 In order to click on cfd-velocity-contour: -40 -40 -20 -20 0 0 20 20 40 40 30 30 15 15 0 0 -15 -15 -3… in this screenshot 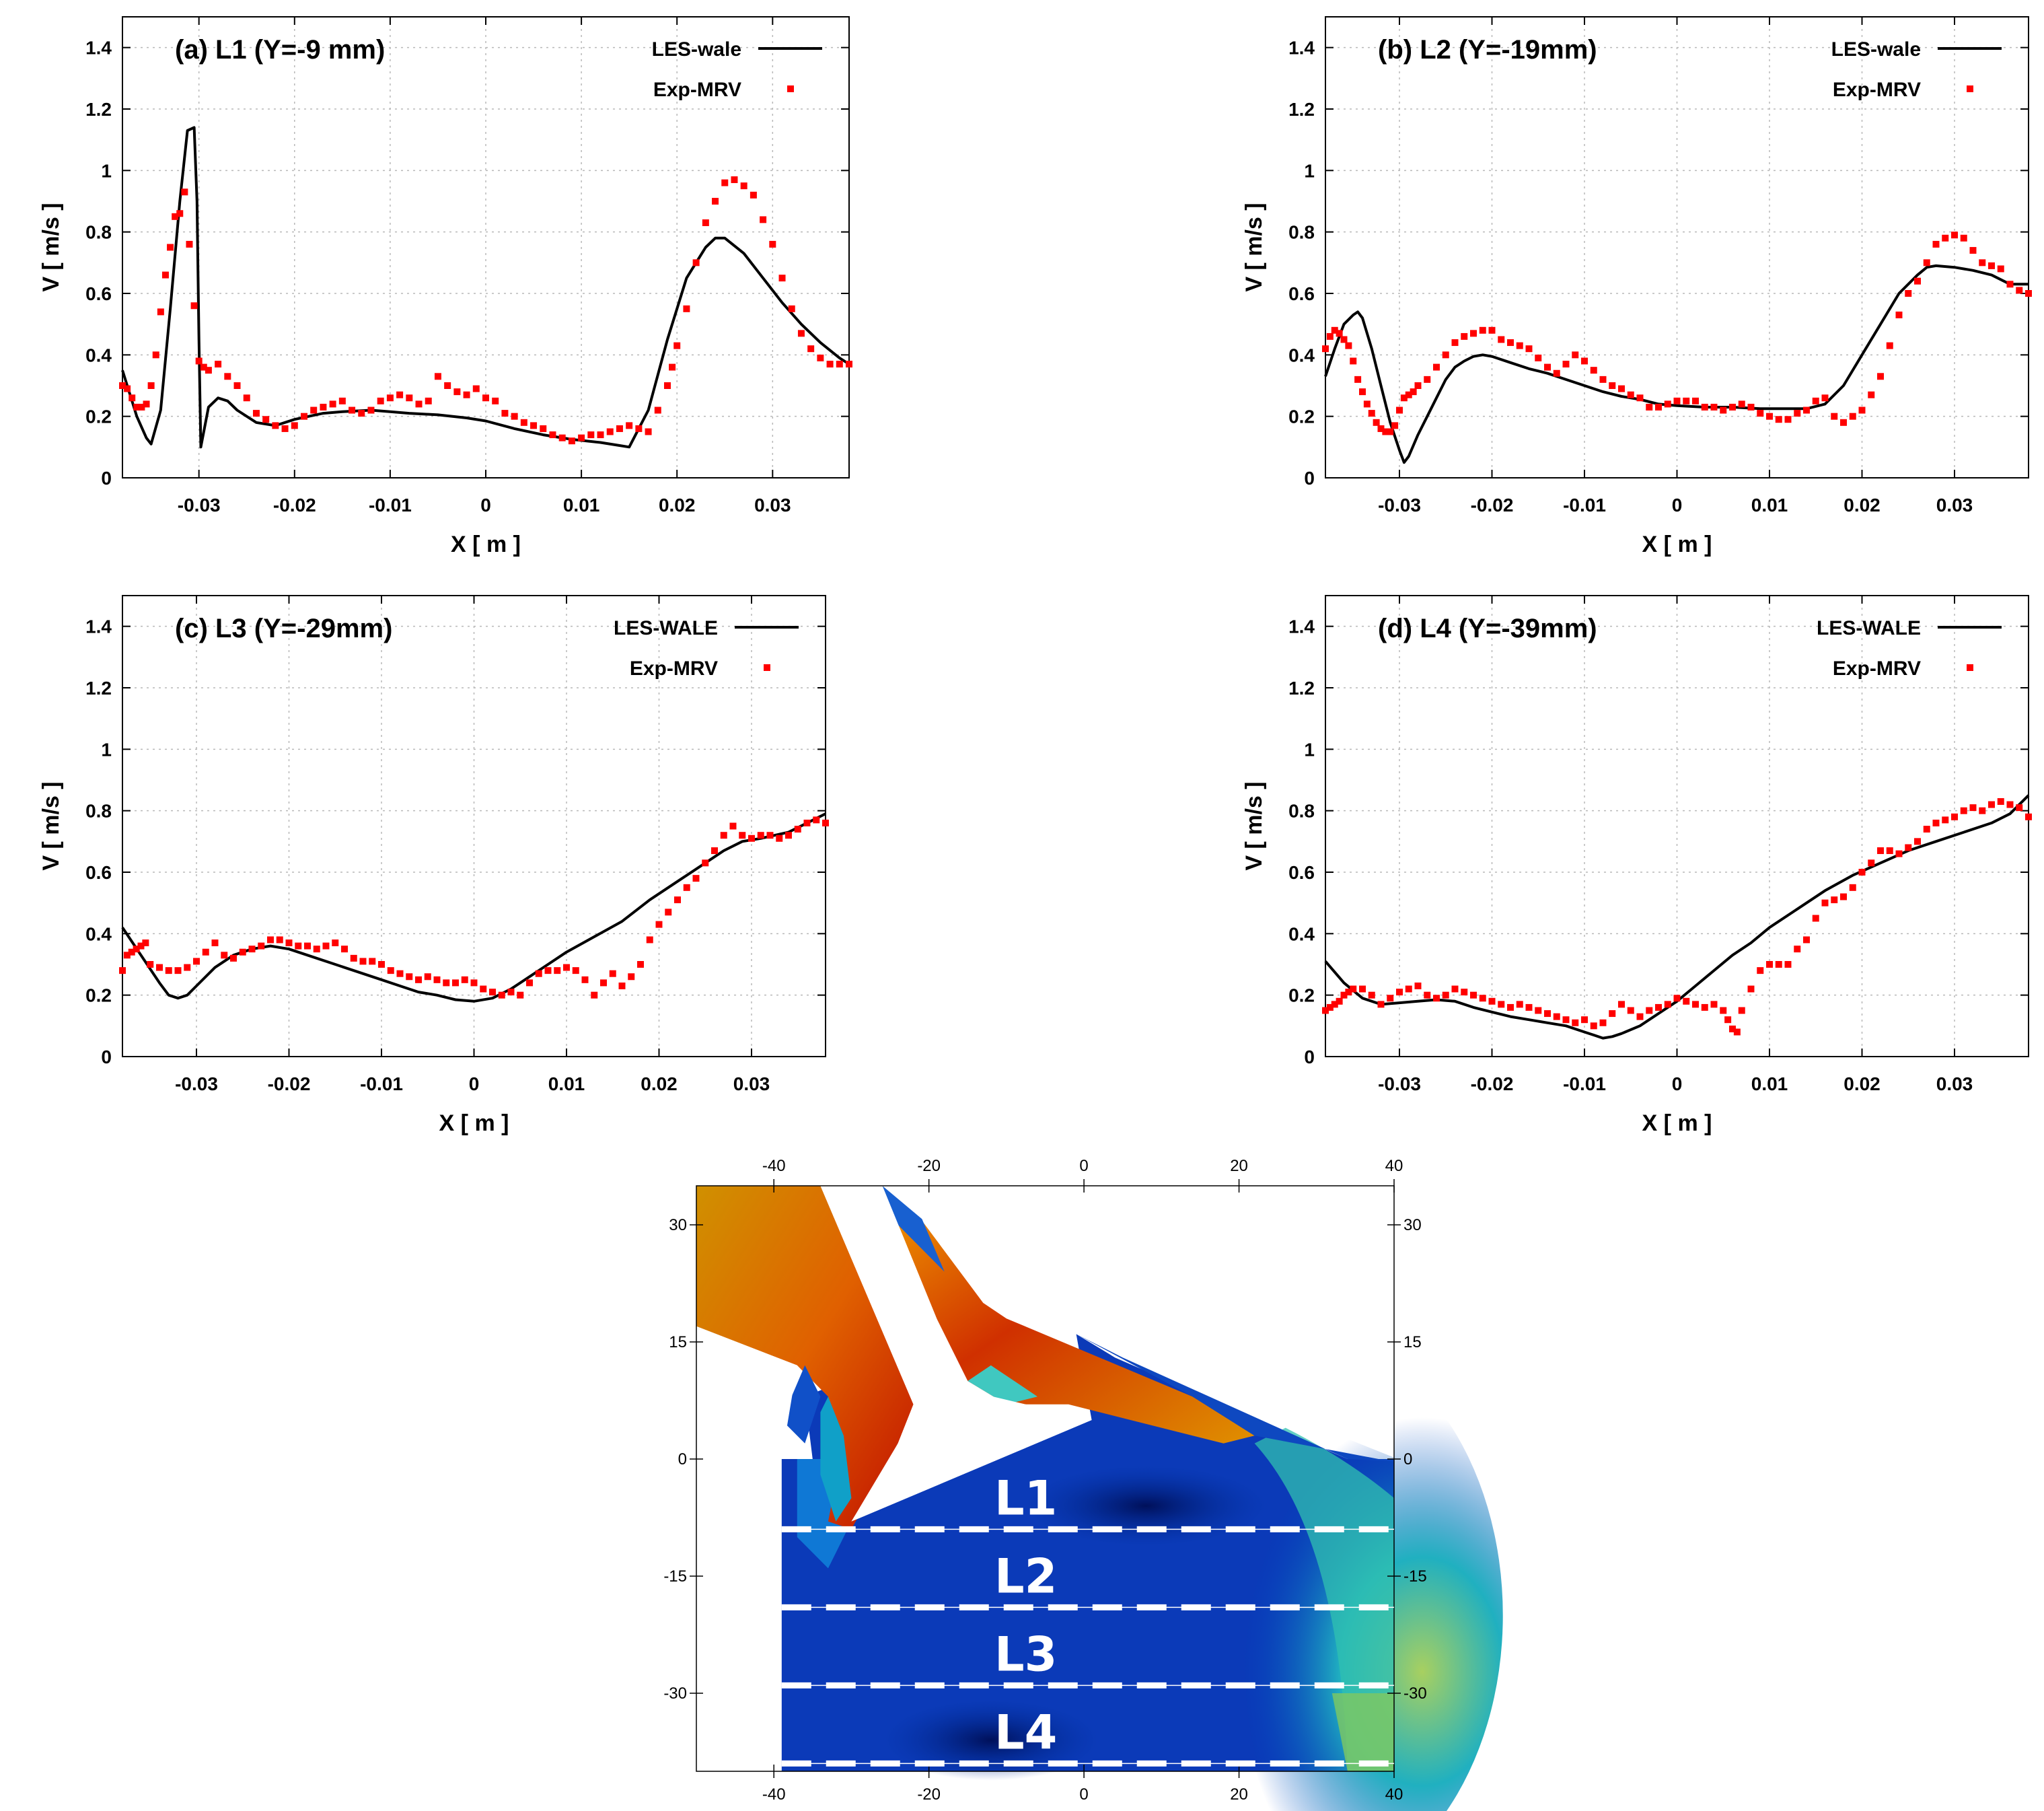, I will do `click(1083, 1484)`.